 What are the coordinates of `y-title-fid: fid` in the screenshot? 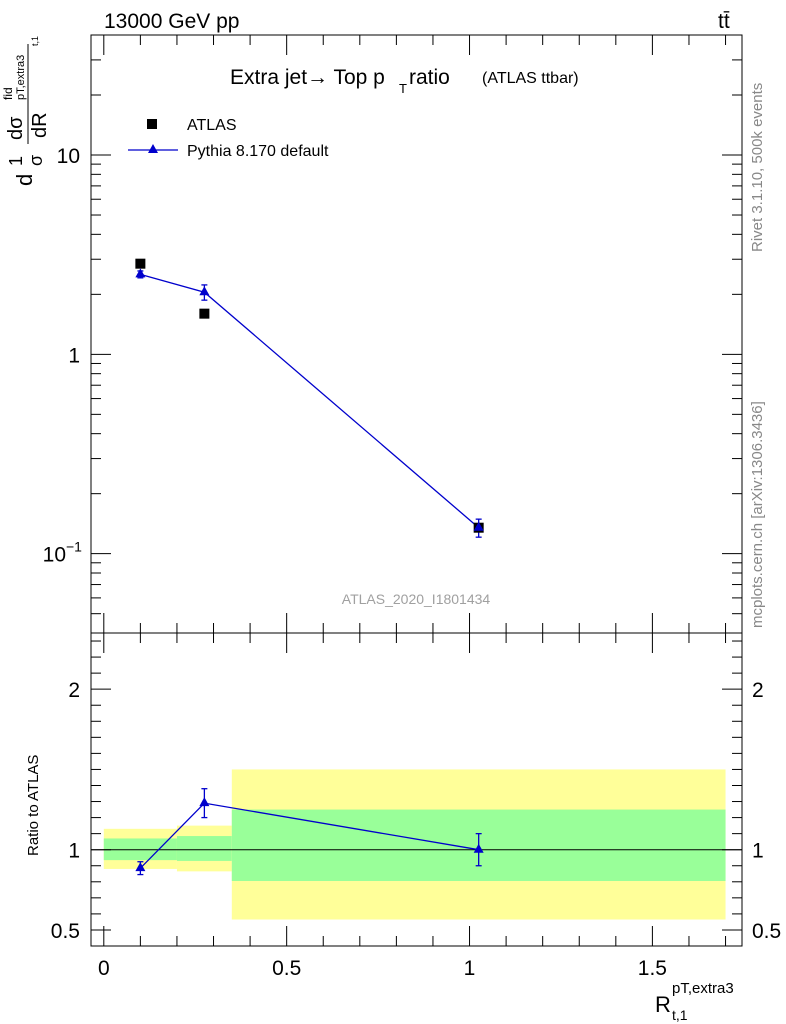 It's located at (8, 93).